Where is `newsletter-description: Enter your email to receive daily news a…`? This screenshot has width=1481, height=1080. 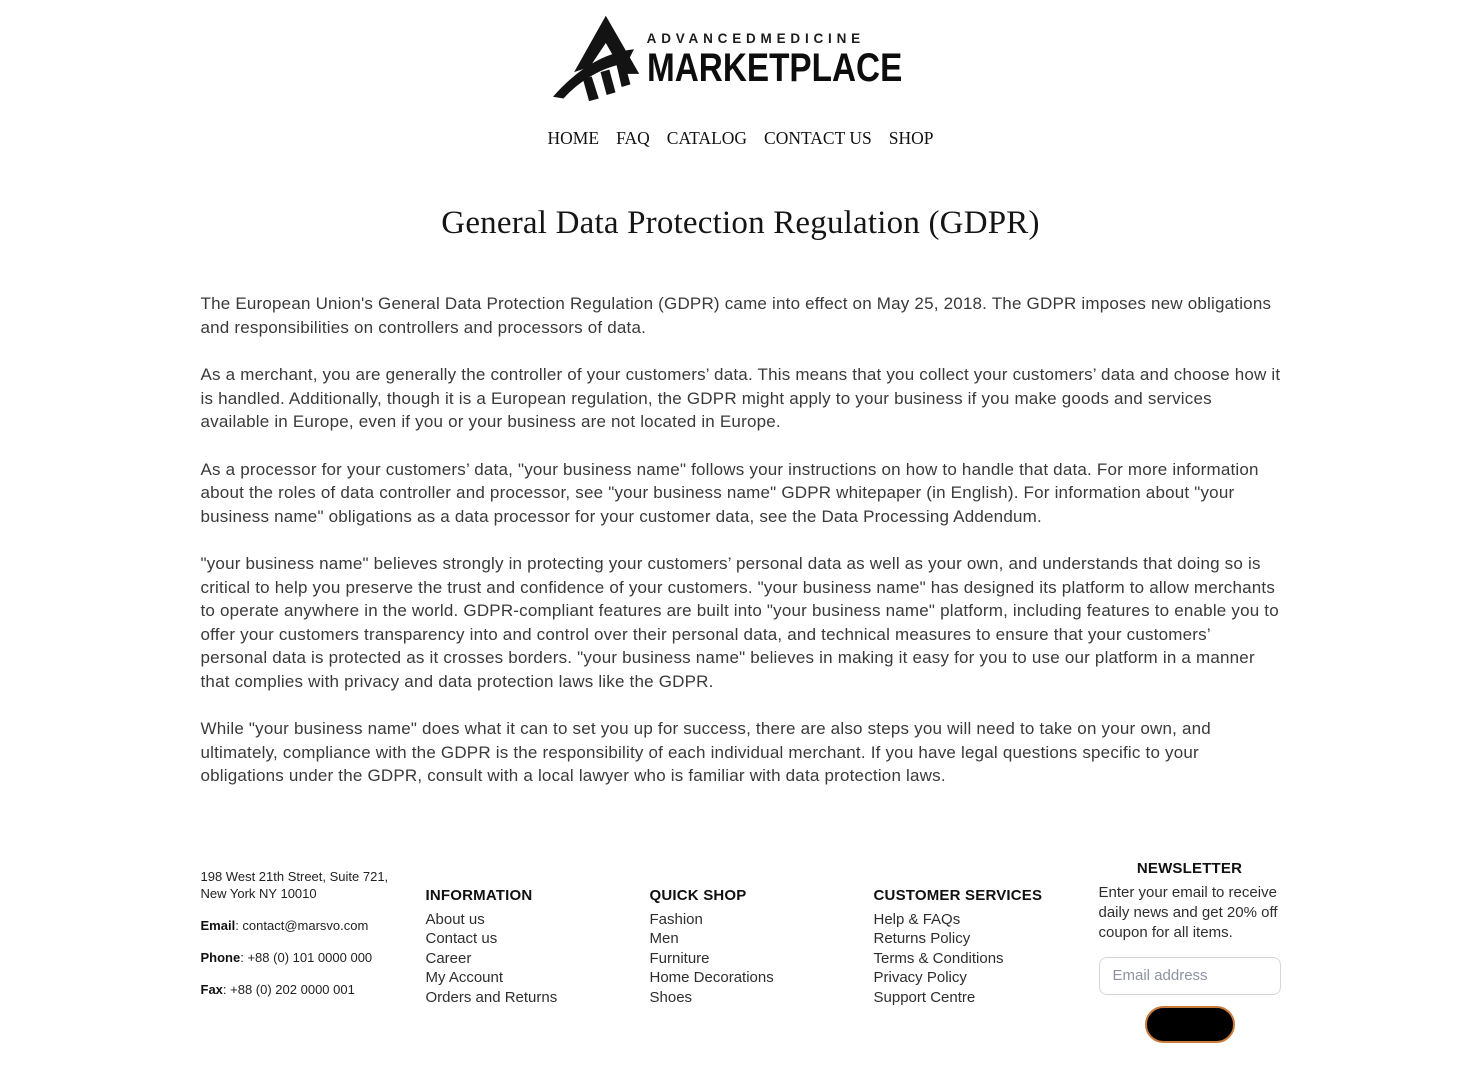 newsletter-description: Enter your email to receive daily news a… is located at coordinates (1188, 912).